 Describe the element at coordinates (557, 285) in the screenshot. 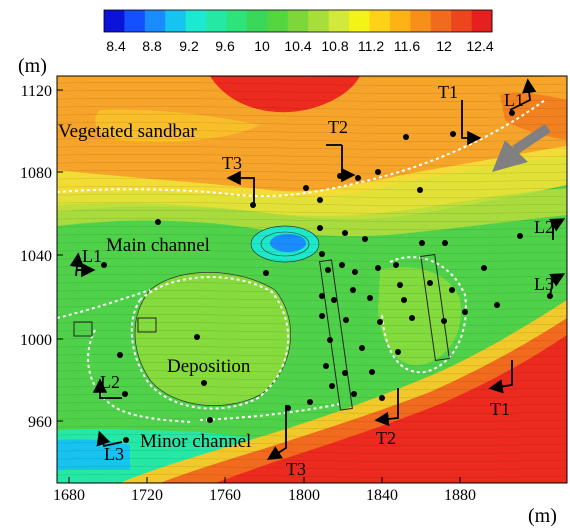

I see `section-L3-right` at that location.